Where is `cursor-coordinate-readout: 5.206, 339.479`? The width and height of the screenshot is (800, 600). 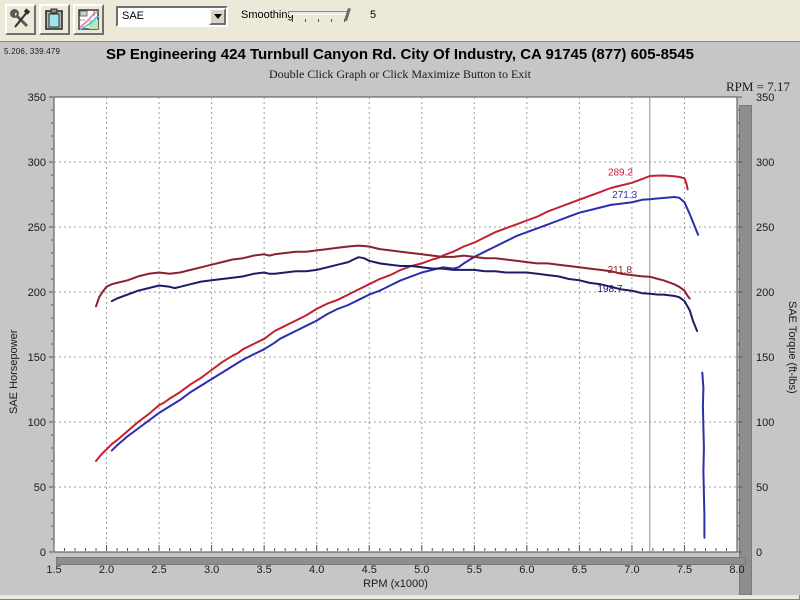
cursor-coordinate-readout: 5.206, 339.479 is located at coordinates (32, 51).